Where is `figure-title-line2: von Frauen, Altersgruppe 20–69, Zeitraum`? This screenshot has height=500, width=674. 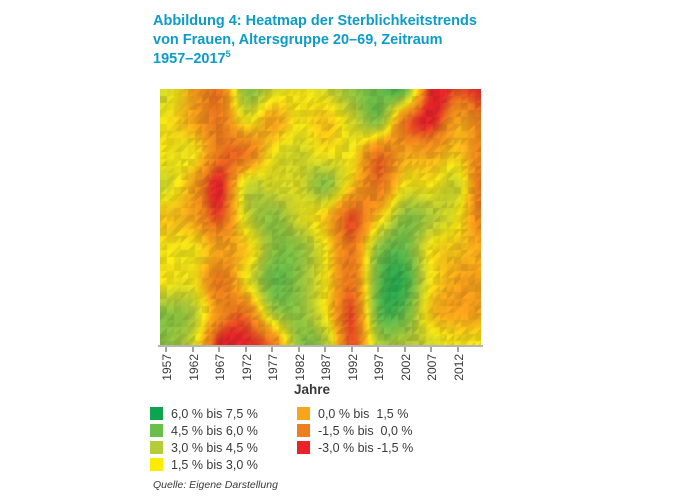
figure-title-line2: von Frauen, Altersgruppe 20–69, Zeitraum is located at coordinates (298, 40).